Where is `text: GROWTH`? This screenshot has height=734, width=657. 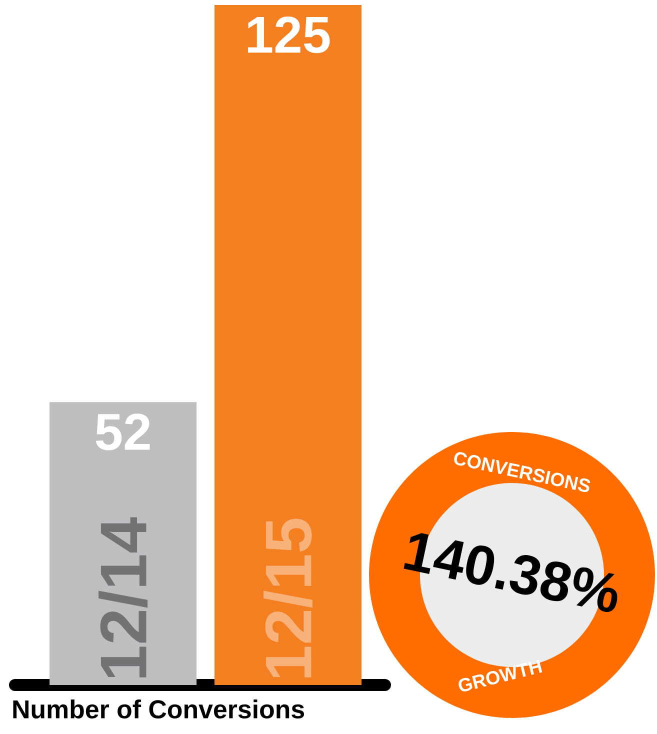
text: GROWTH is located at coordinates (500, 676).